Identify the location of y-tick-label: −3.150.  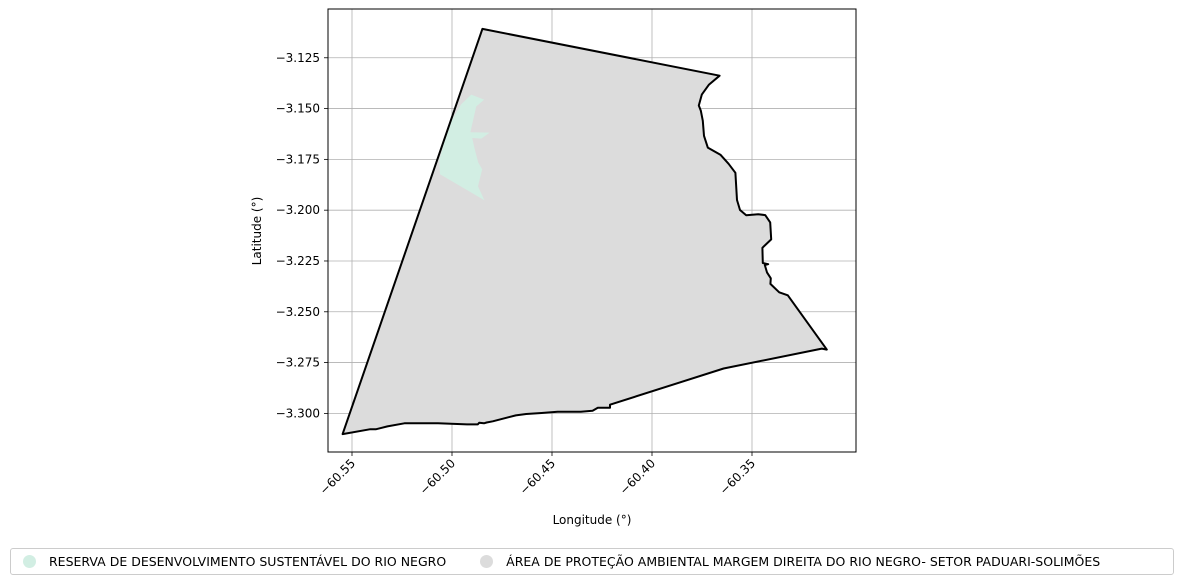
(298, 109).